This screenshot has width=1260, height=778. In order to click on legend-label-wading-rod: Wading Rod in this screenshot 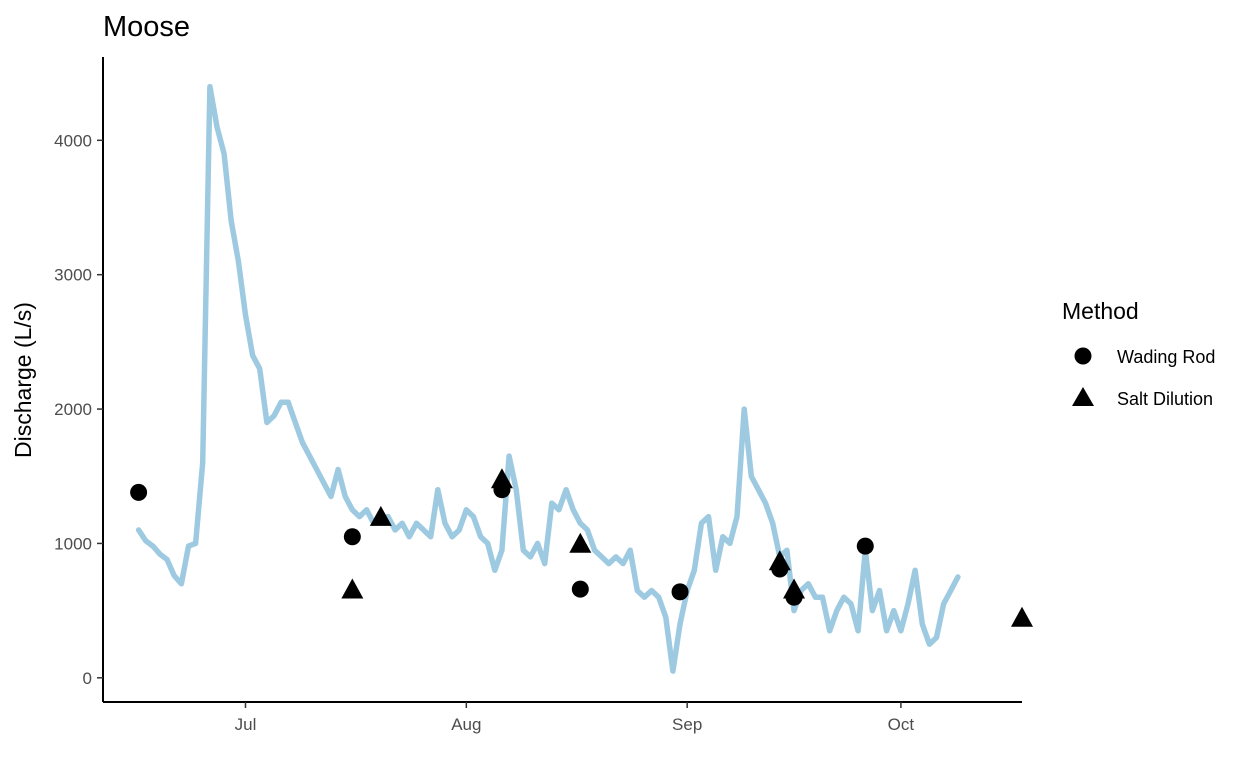, I will do `click(1166, 357)`.